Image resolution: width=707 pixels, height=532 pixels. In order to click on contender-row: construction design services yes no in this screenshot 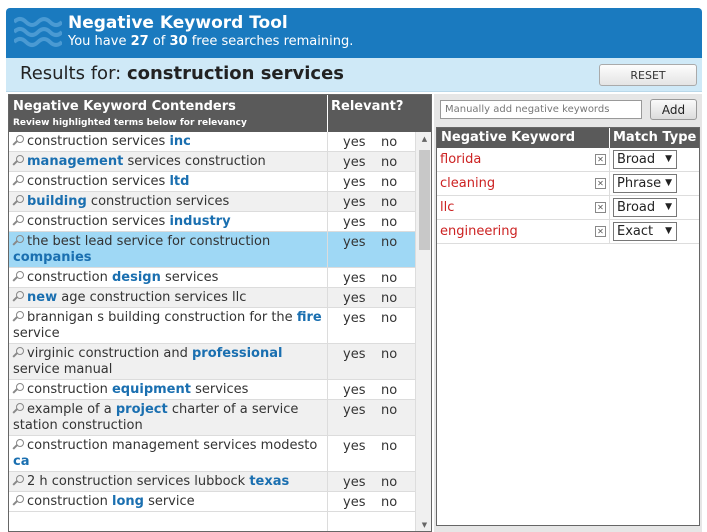, I will do `click(212, 278)`.